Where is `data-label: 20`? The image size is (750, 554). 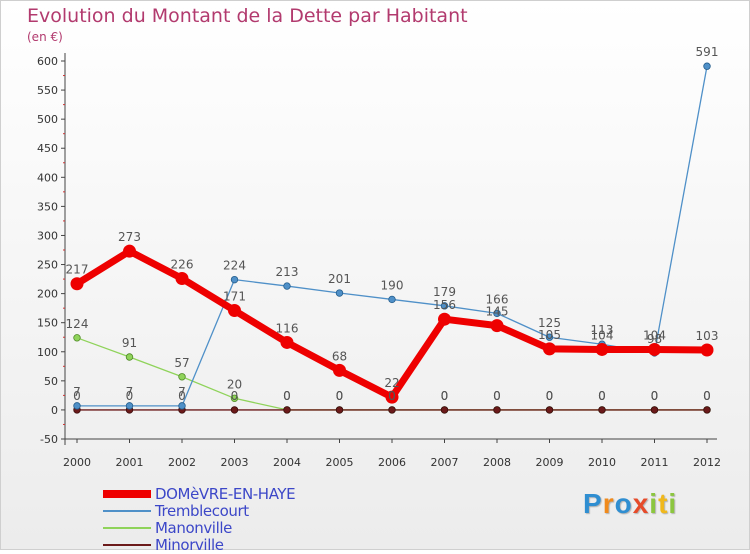
data-label: 20 is located at coordinates (234, 384).